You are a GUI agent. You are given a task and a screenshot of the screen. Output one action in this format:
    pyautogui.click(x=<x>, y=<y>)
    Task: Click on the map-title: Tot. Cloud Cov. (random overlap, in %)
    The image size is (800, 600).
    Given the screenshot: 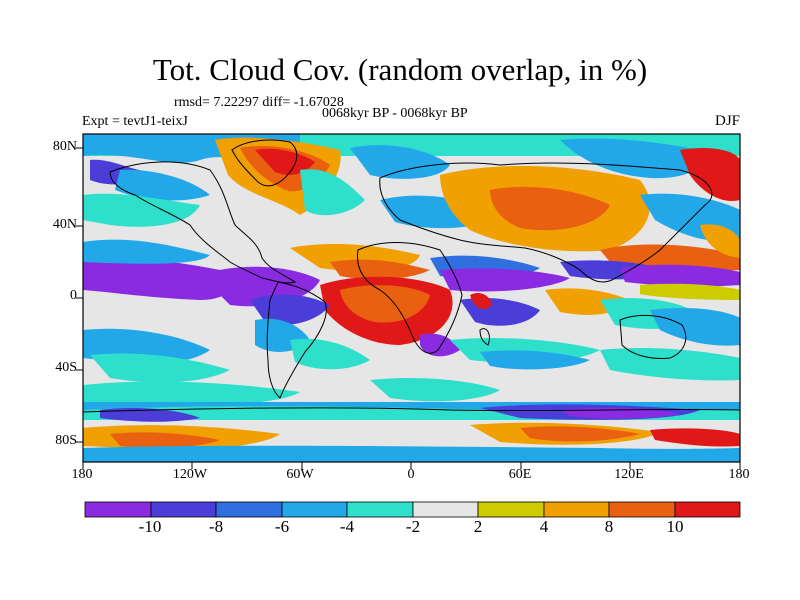 What is the action you would take?
    pyautogui.click(x=400, y=69)
    